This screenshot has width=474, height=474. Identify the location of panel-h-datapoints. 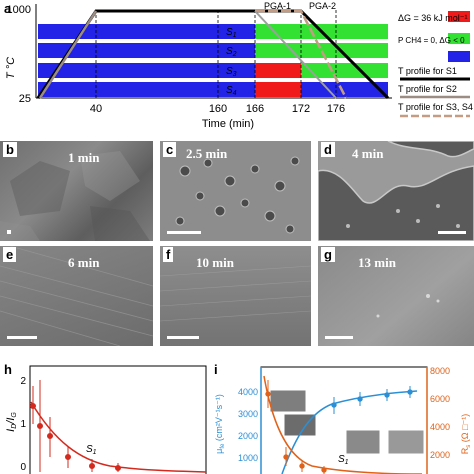
(75, 426).